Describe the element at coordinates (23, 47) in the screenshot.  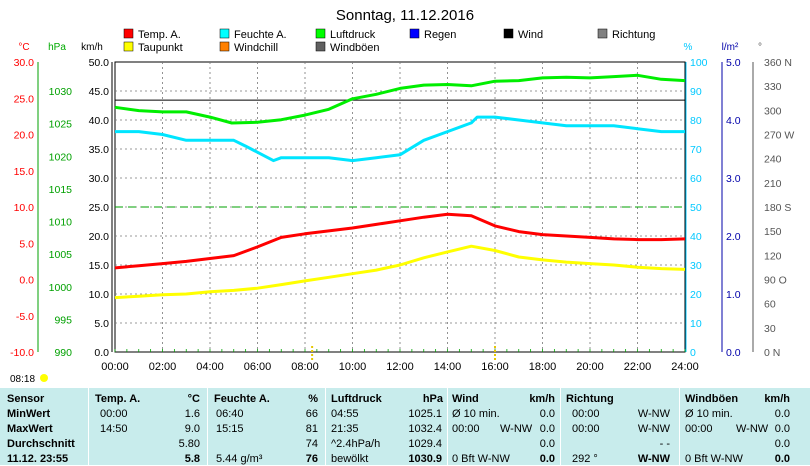
I see `axis-unit-temp: °C` at that location.